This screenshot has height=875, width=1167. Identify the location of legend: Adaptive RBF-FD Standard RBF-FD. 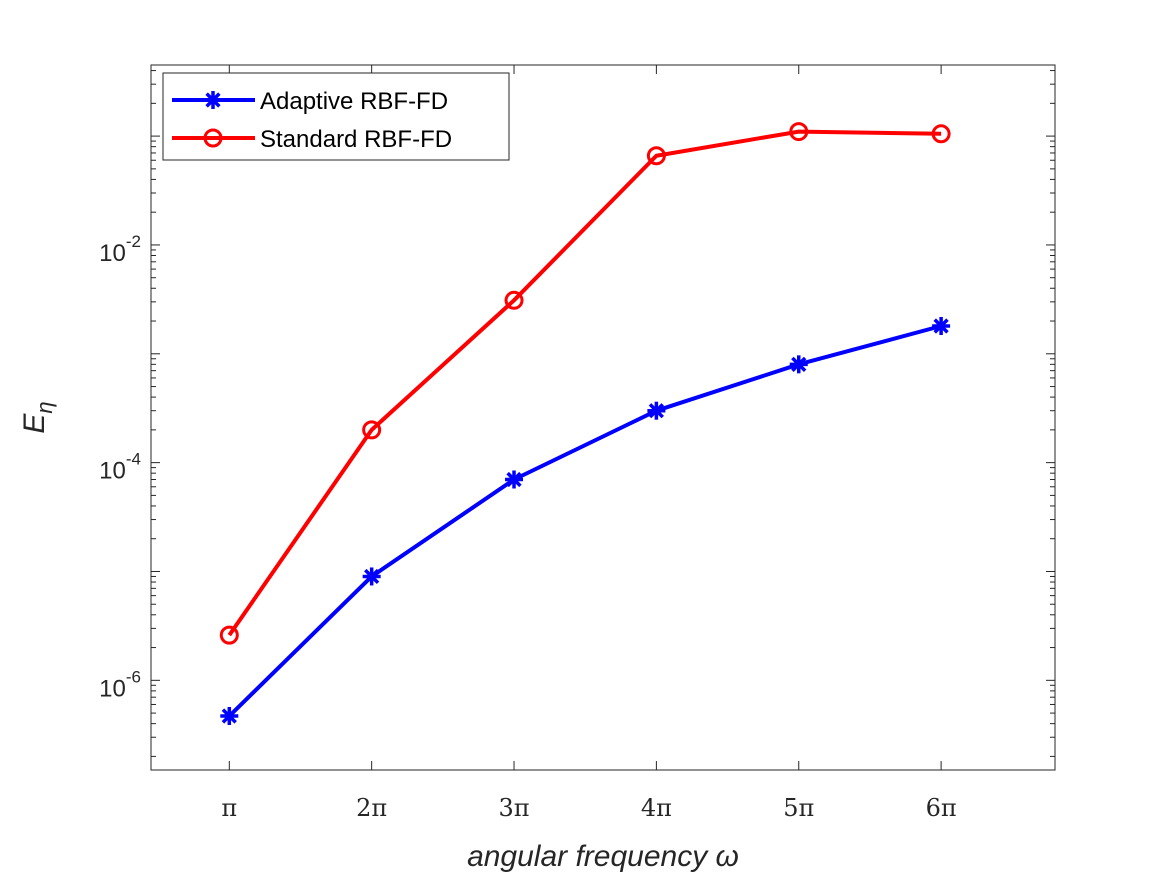
(336, 116).